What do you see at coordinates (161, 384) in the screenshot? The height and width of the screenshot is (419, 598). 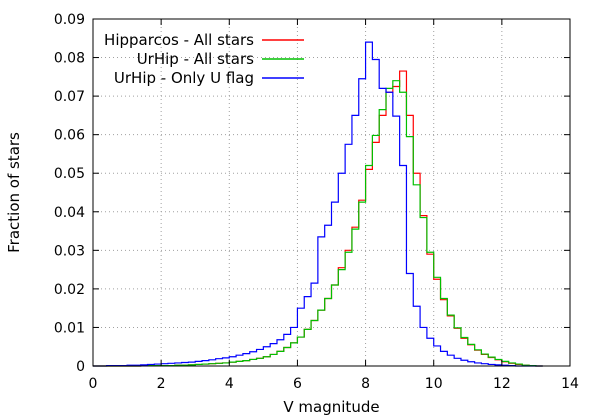 I see `x-tick-label: 2` at bounding box center [161, 384].